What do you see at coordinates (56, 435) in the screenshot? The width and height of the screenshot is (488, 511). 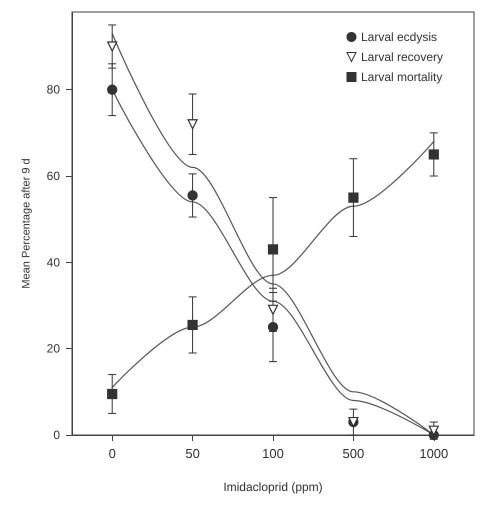 I see `y-tick-label: 0` at bounding box center [56, 435].